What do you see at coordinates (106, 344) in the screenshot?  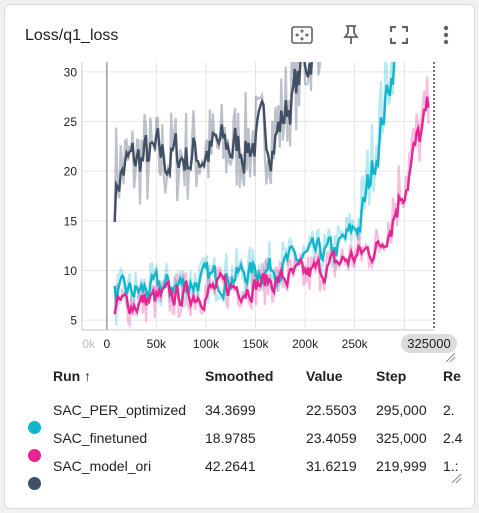 I see `x-tick-label: 0` at bounding box center [106, 344].